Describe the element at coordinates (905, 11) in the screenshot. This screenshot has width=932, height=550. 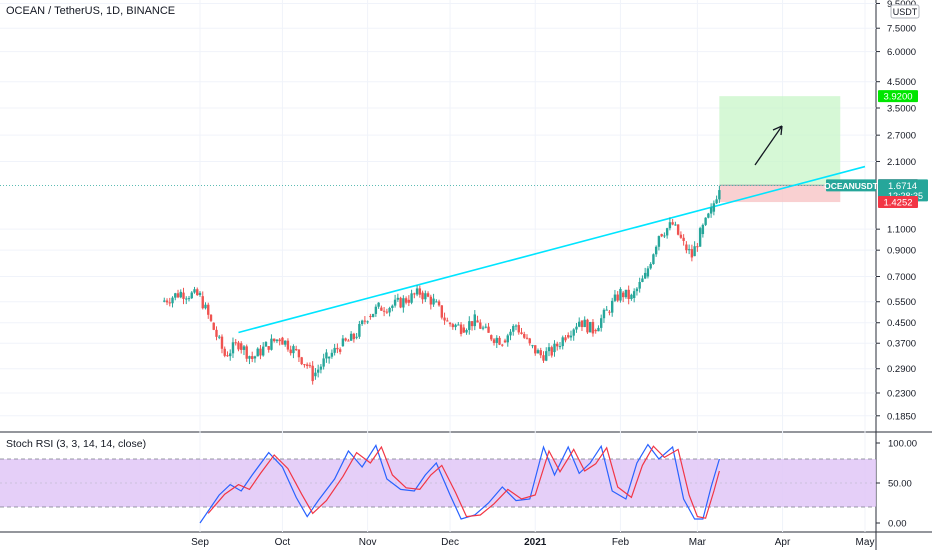
I see `currency-badge` at that location.